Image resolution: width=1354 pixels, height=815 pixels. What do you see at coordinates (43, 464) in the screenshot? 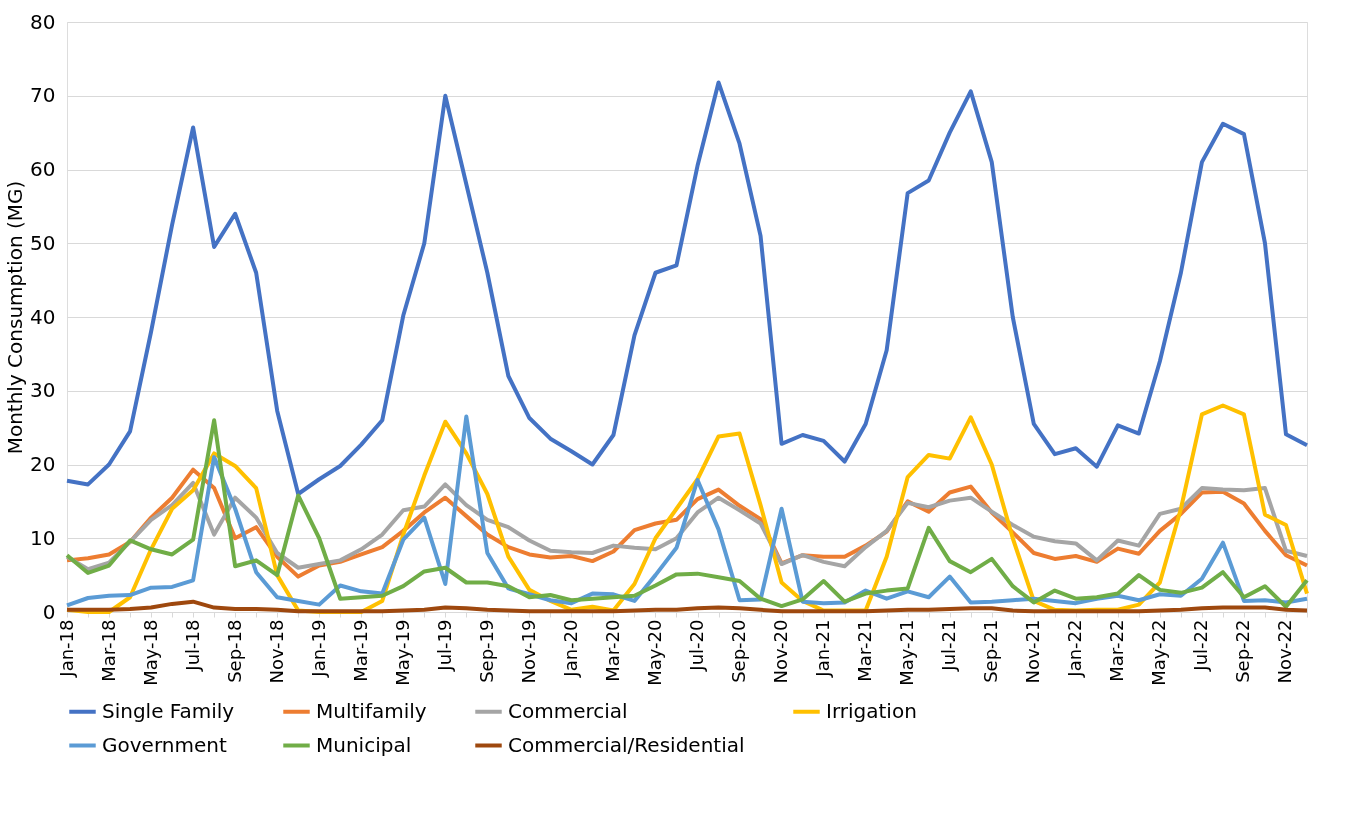
I see `y-tick-label: 20` at bounding box center [43, 464].